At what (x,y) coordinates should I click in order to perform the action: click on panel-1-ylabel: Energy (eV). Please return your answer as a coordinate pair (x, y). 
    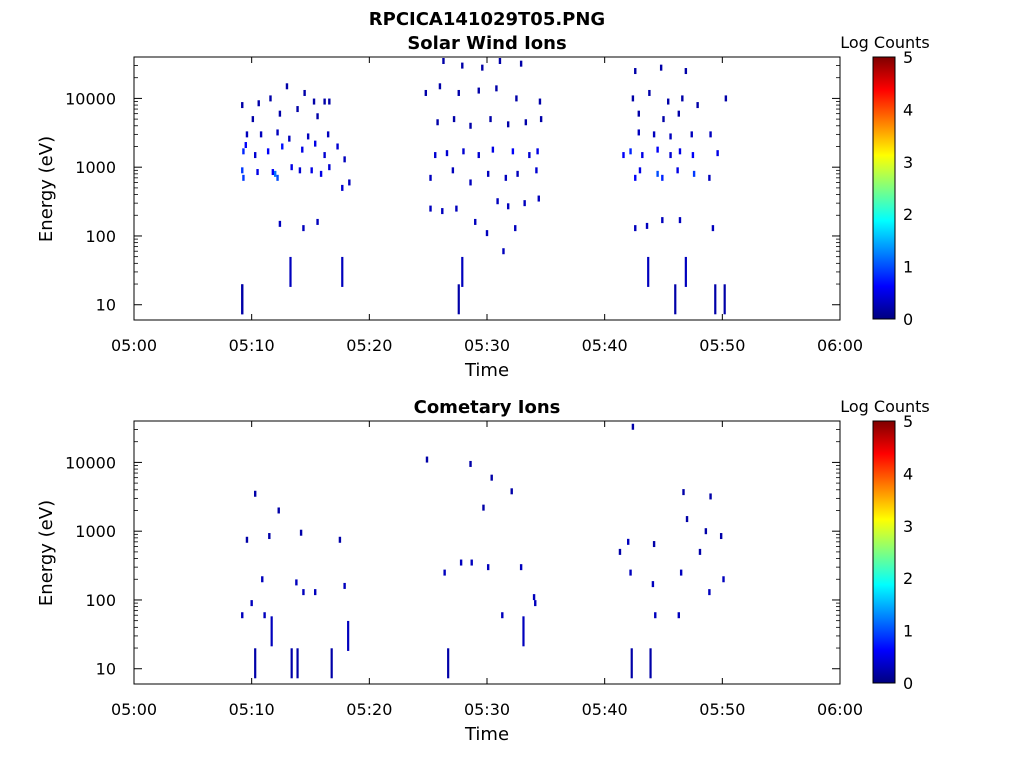
    Looking at the image, I should click on (46, 189).